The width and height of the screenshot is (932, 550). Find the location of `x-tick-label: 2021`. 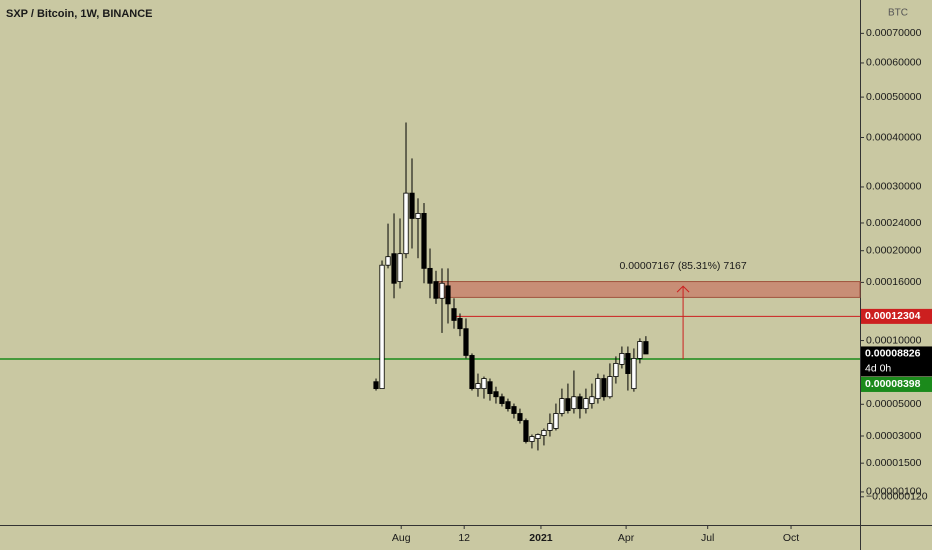

x-tick-label: 2021 is located at coordinates (541, 538).